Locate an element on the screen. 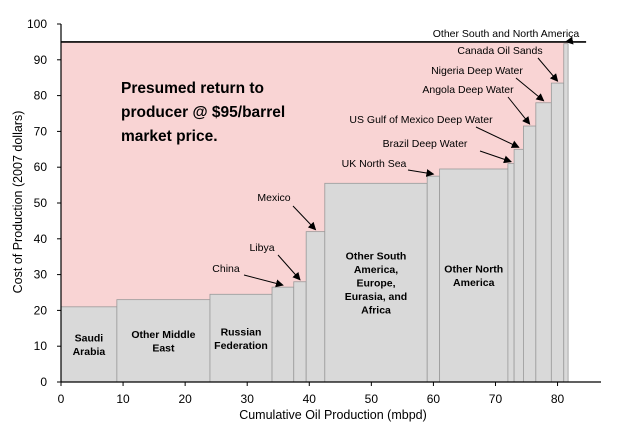  x-tick-label: 60 is located at coordinates (434, 399).